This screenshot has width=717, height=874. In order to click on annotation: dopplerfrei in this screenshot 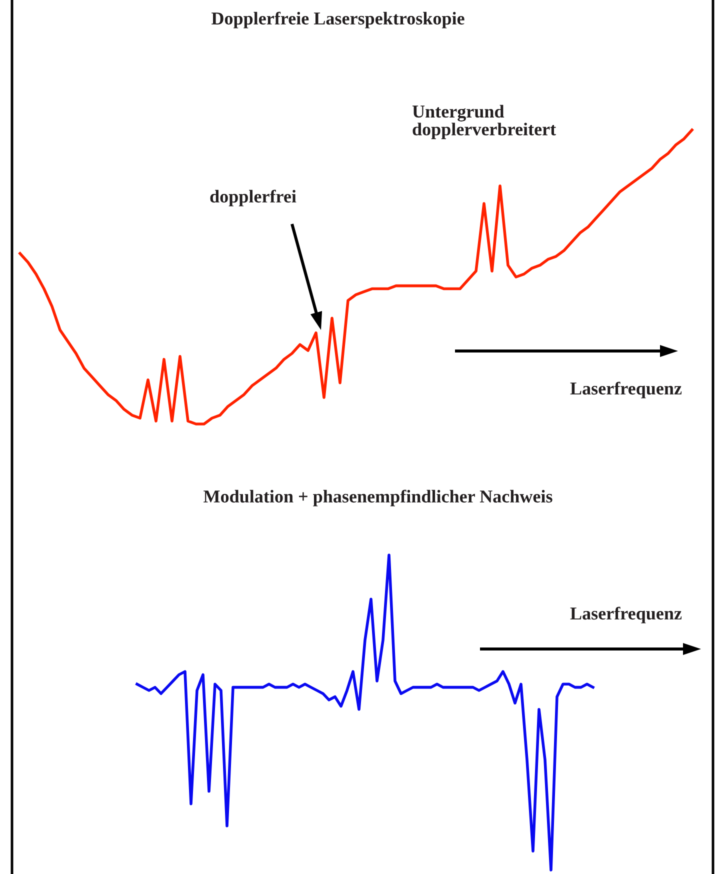, I will do `click(253, 198)`.